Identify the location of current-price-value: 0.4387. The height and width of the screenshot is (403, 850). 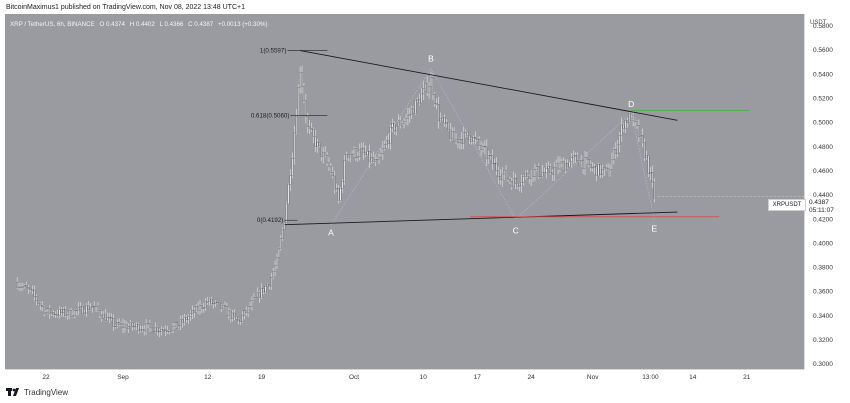
(819, 202).